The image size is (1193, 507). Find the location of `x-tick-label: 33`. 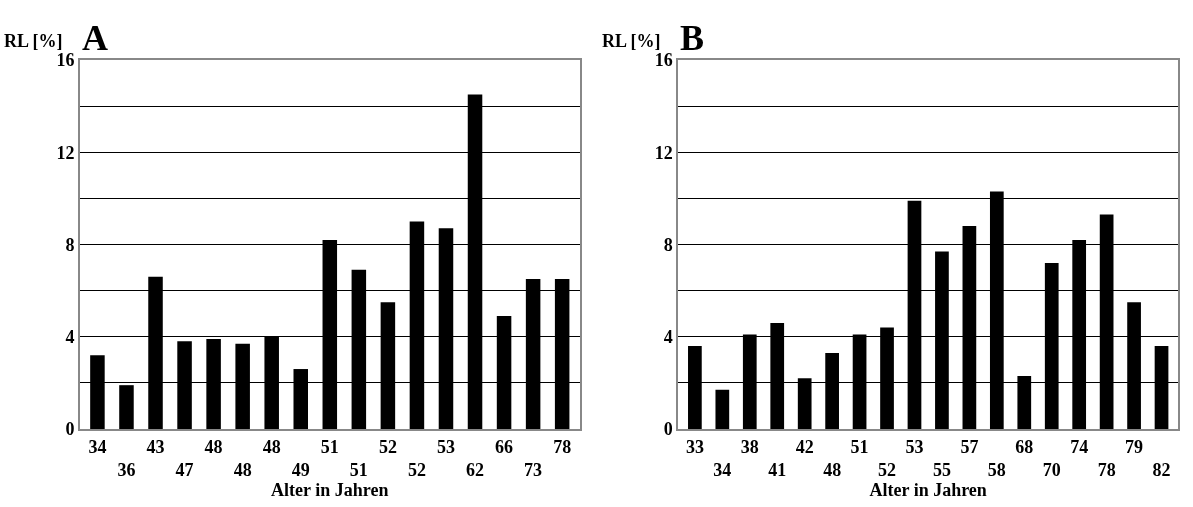

x-tick-label: 33 is located at coordinates (694, 446).